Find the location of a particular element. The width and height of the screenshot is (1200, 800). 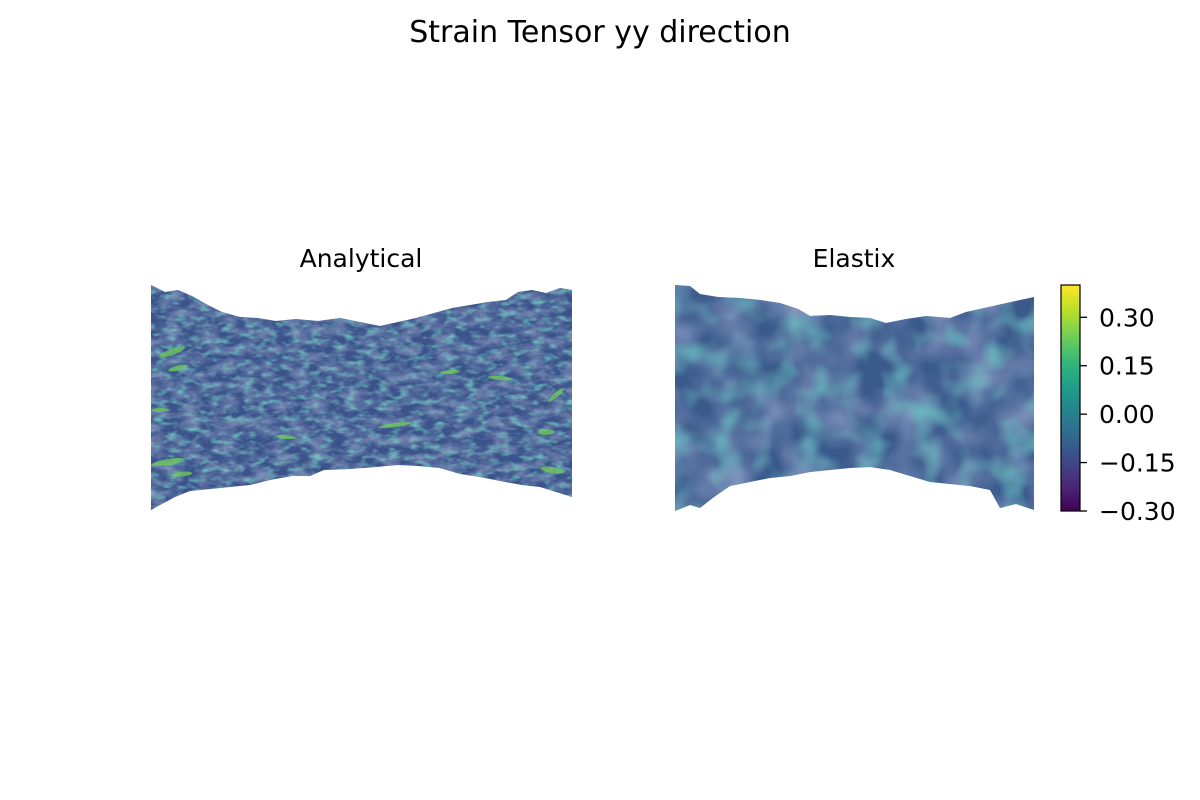

heatmap-analytical-highlights is located at coordinates (357, 411).